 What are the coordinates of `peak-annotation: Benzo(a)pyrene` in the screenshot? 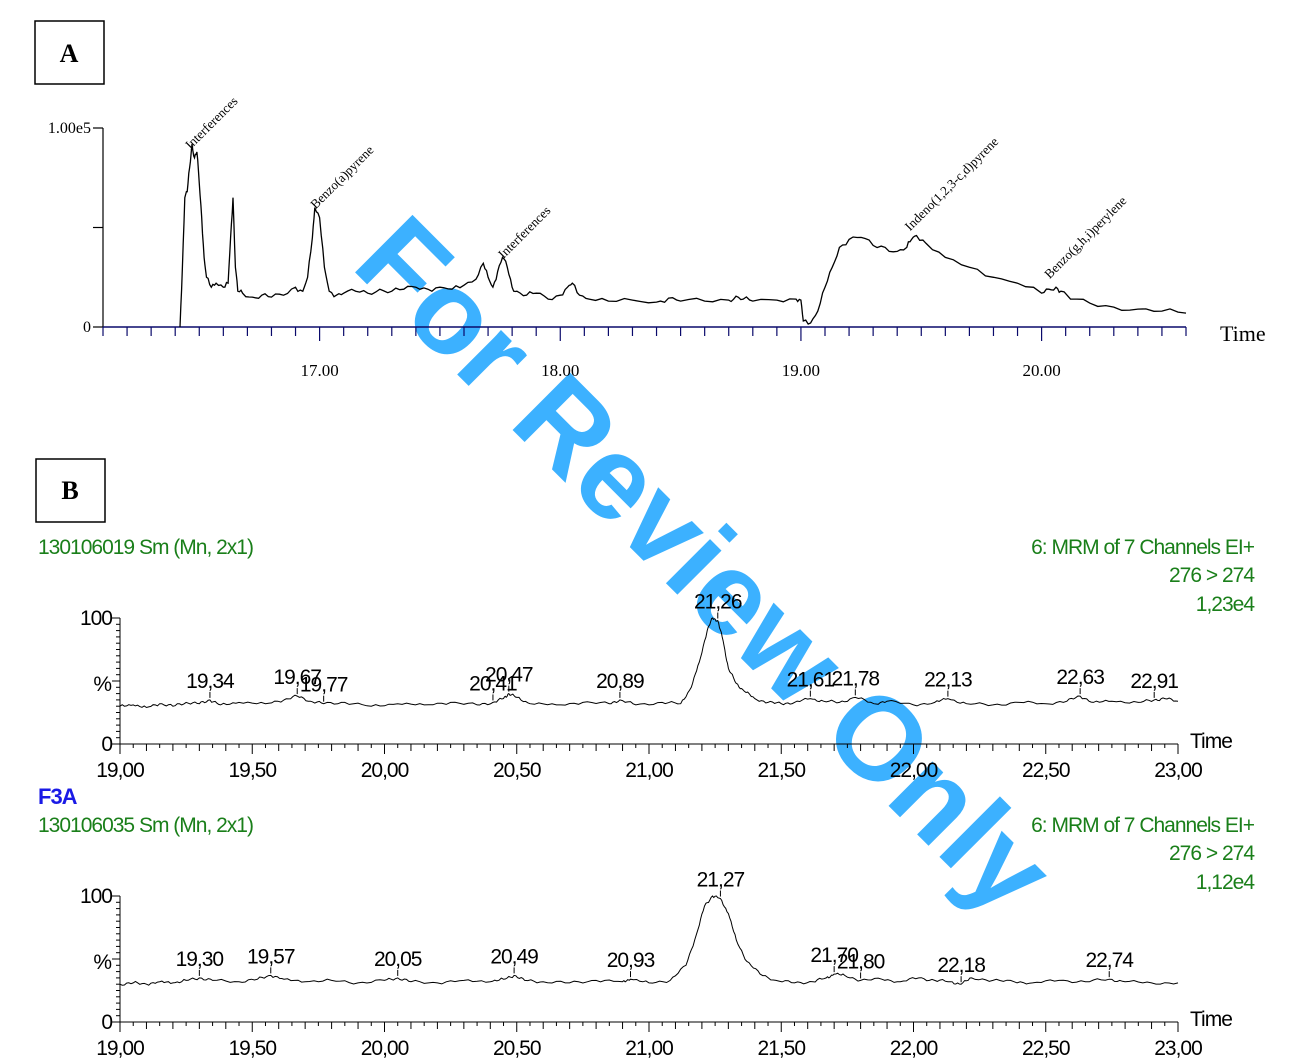 It's located at (341, 176).